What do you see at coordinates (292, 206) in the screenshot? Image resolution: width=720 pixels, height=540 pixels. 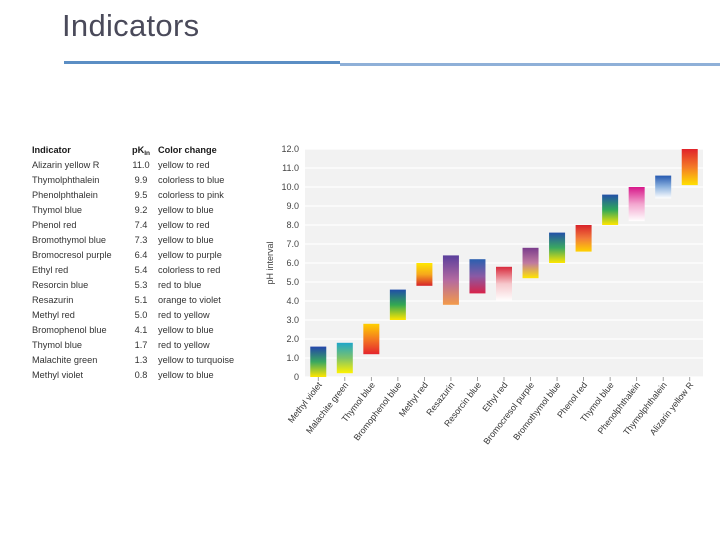 I see `y-tick-label: 9.0` at bounding box center [292, 206].